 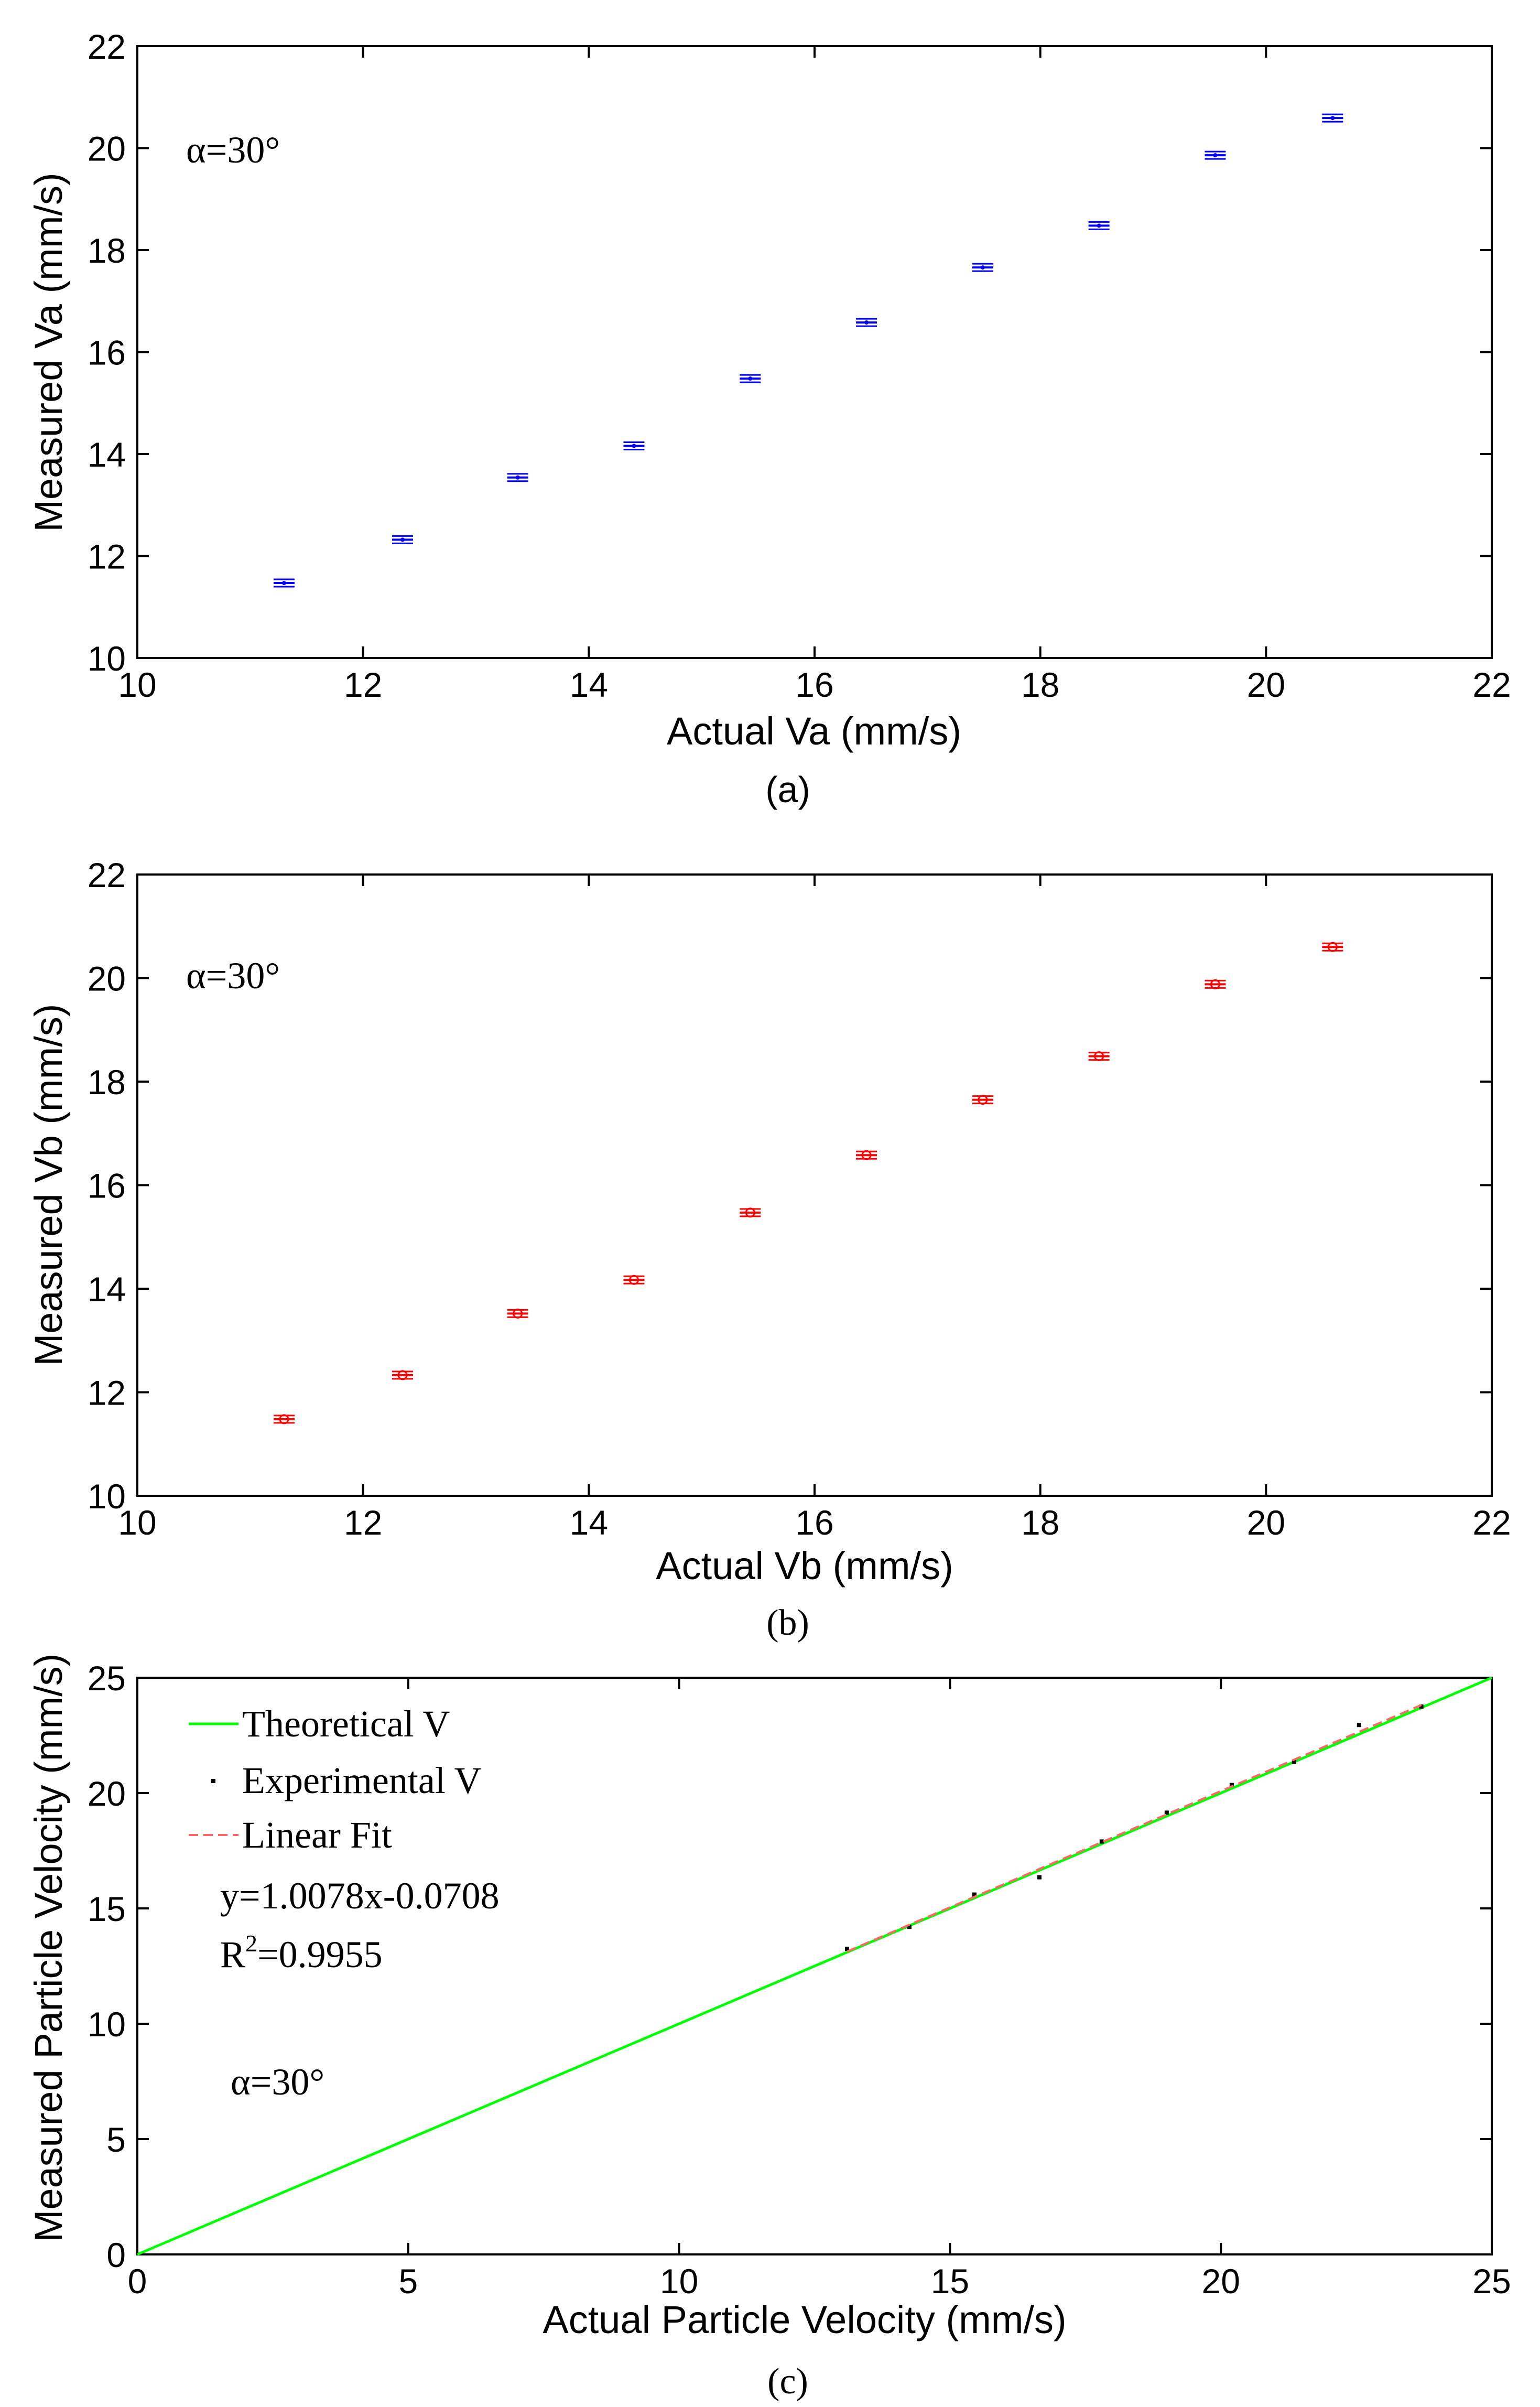 I want to click on x-axis-label-b: Actual Vb (mm/s), so click(x=805, y=1566).